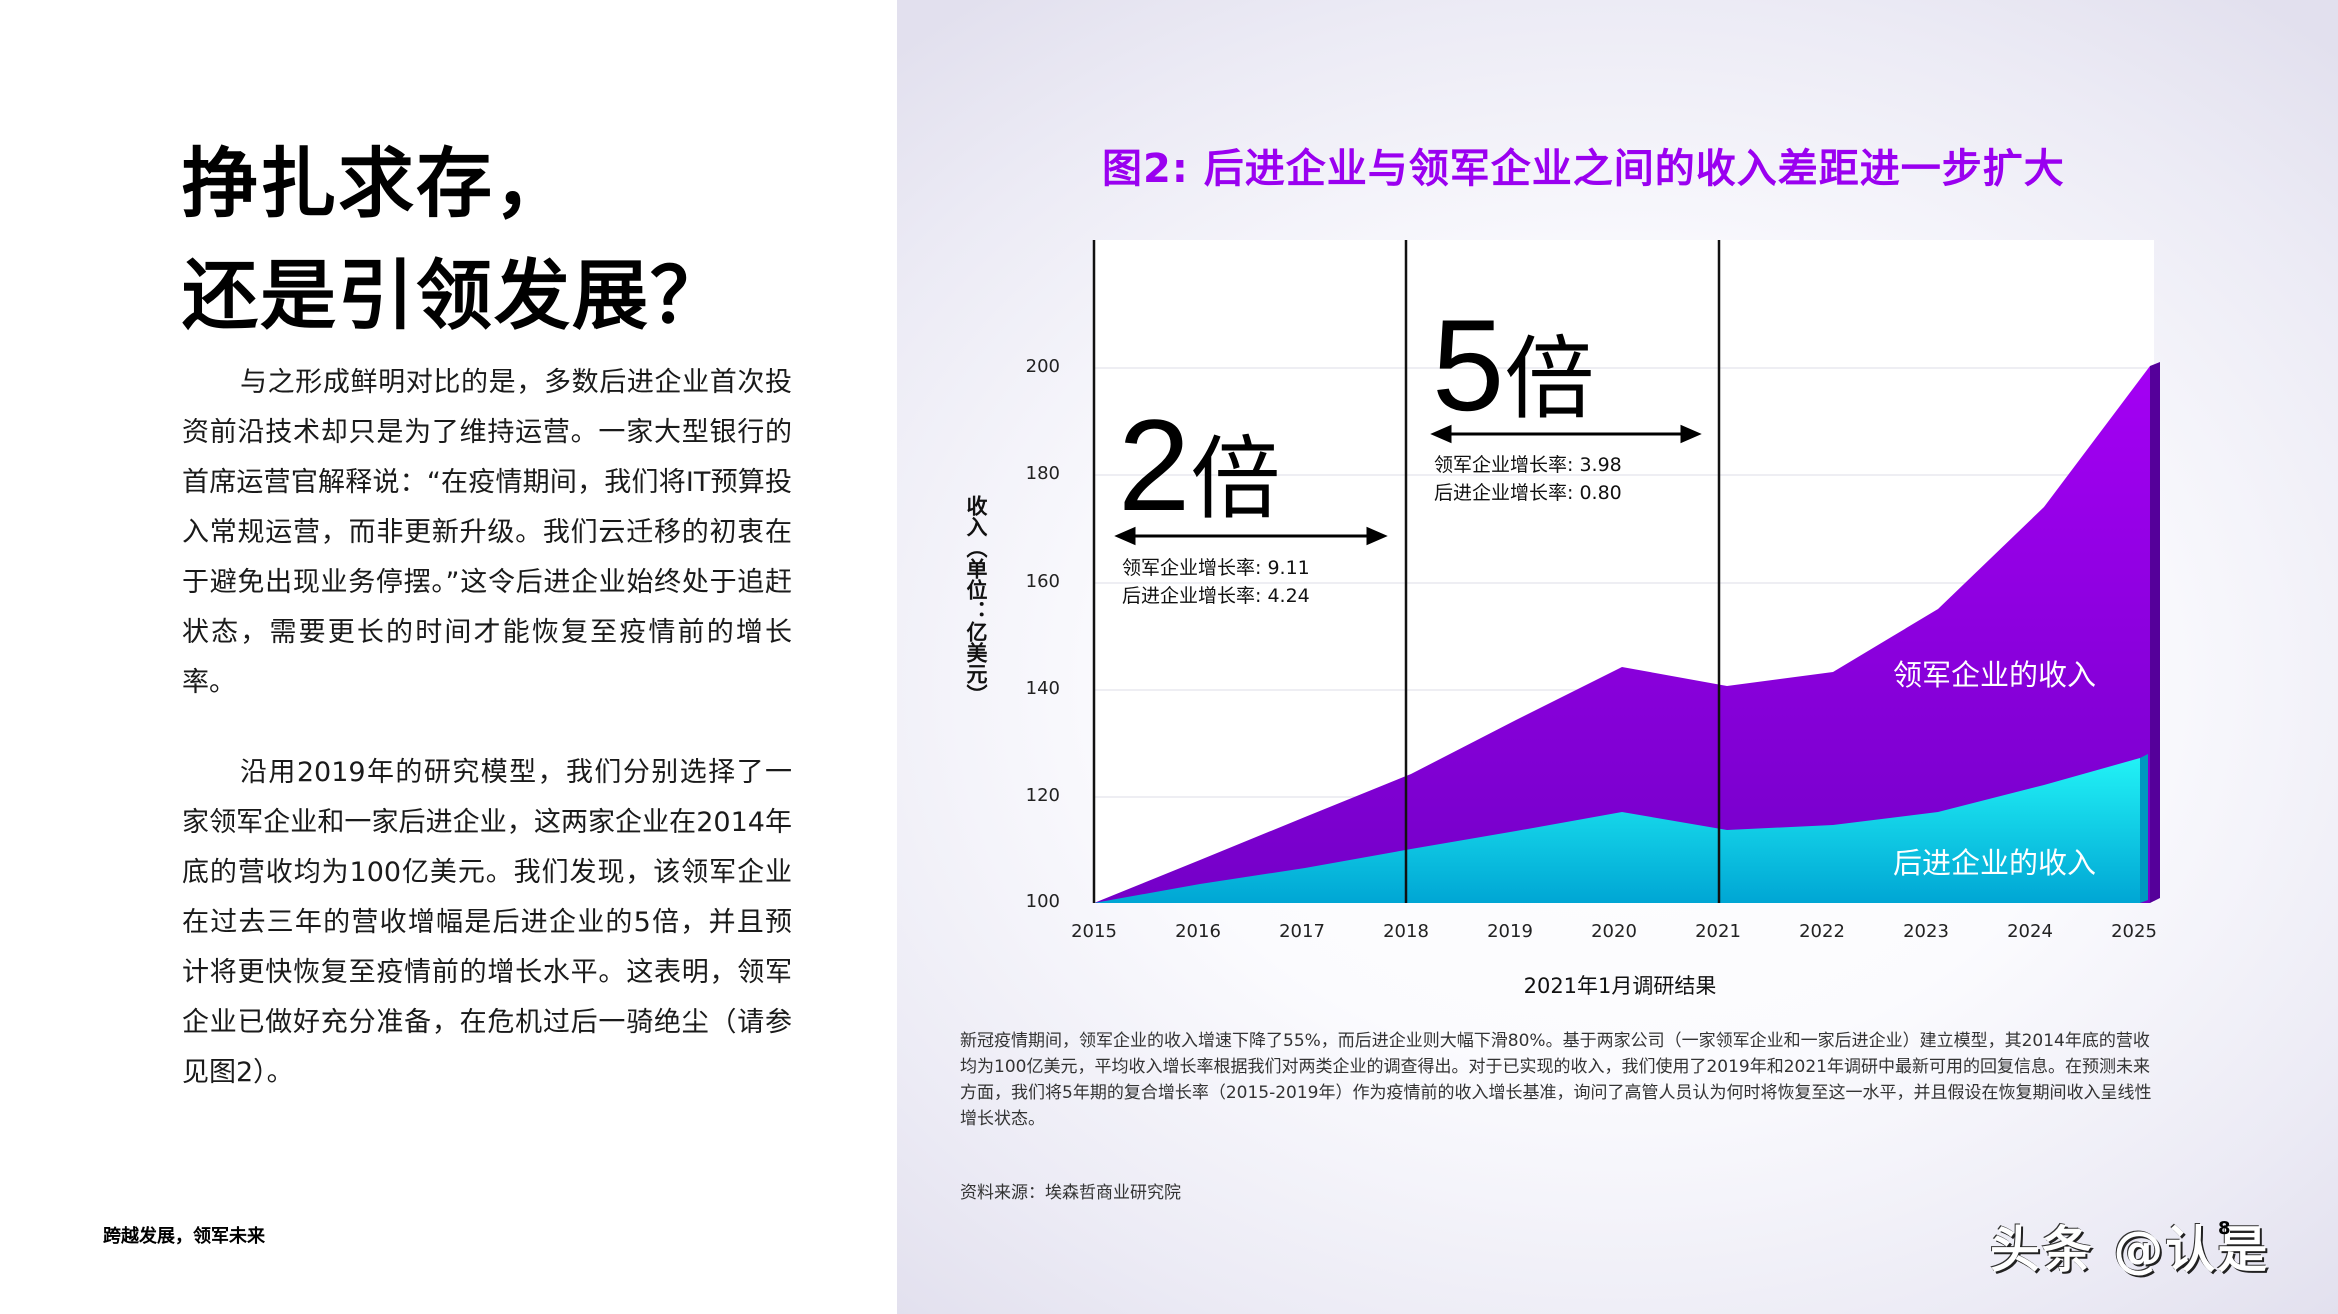  What do you see at coordinates (1617, 830) in the screenshot?
I see `laggard-revenue-area` at bounding box center [1617, 830].